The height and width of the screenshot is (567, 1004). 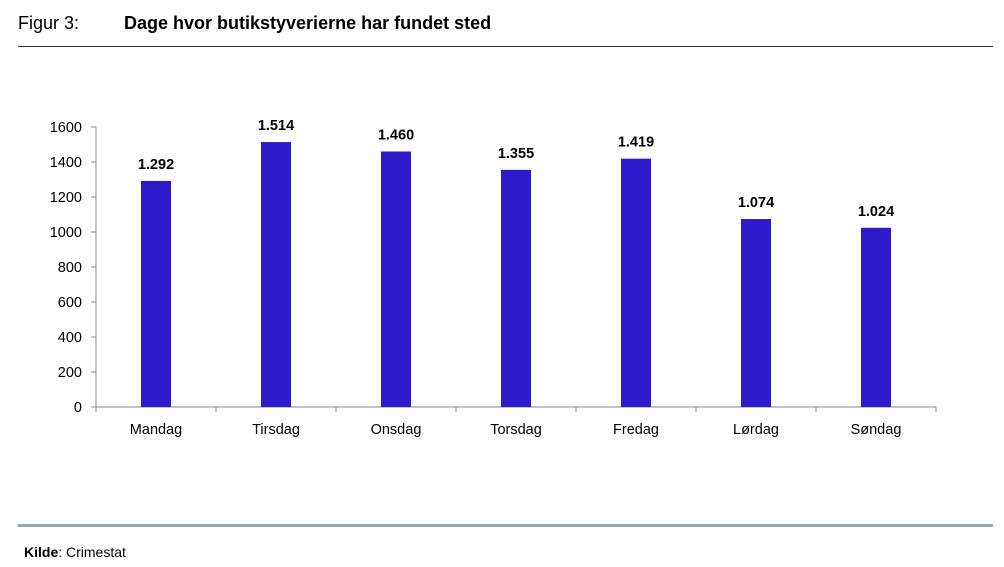 I want to click on y-tick-label: 1000, so click(x=66, y=233).